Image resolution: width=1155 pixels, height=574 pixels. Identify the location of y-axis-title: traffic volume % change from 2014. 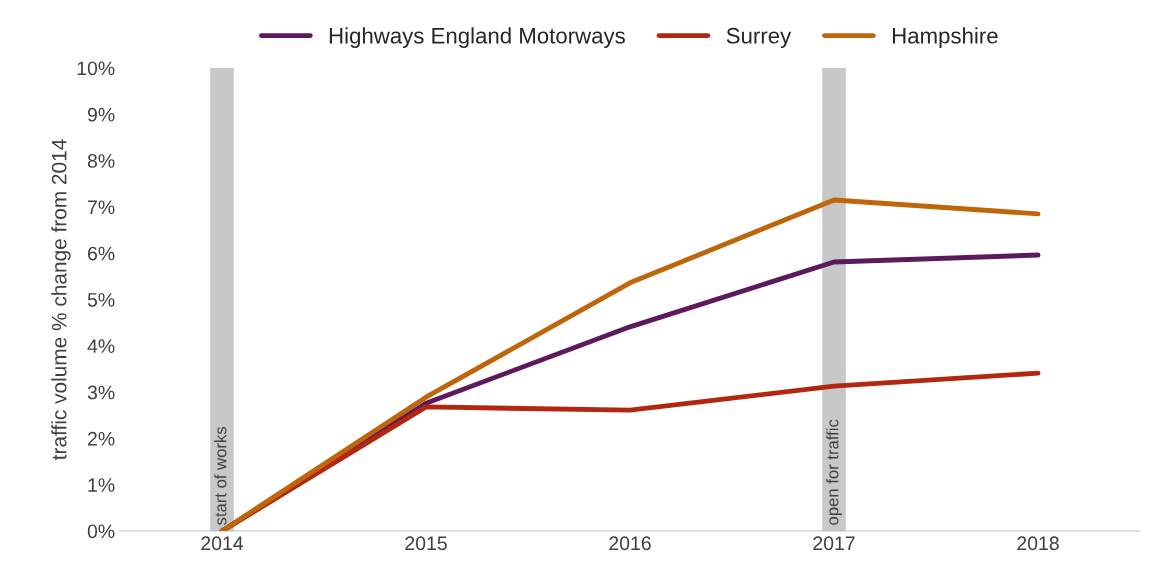
(61, 299).